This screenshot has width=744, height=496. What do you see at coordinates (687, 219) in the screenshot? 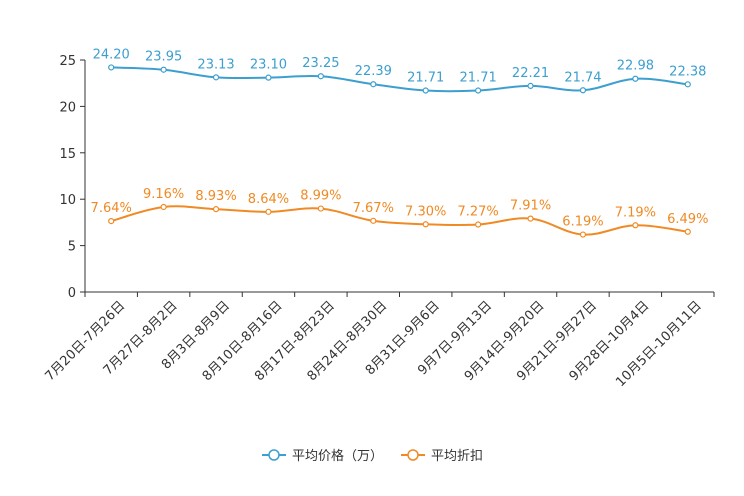
I see `data-label: 6.49%` at bounding box center [687, 219].